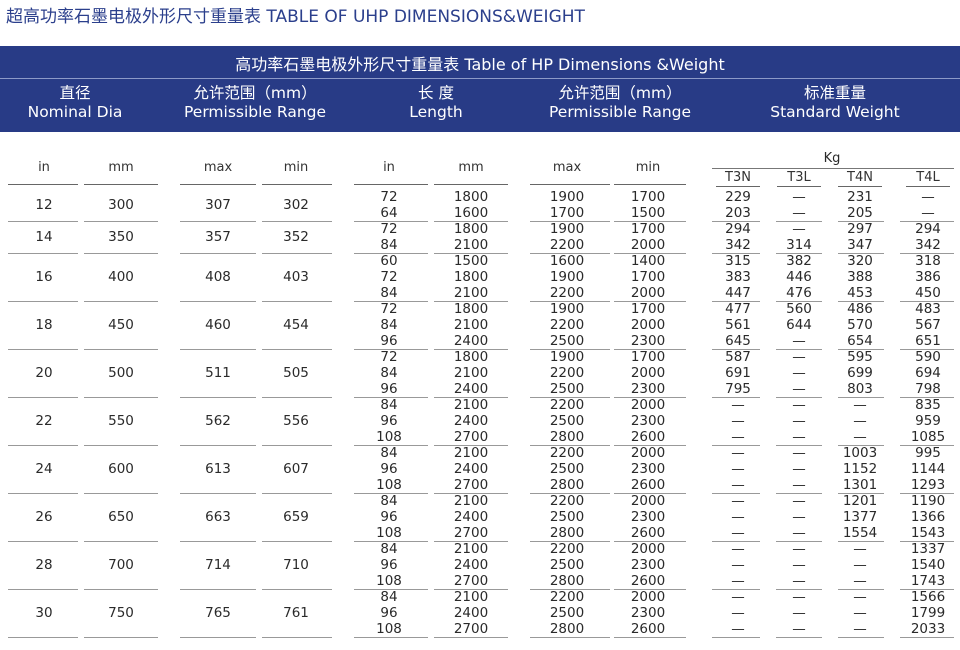 The height and width of the screenshot is (650, 960). I want to click on group-min: 556, so click(296, 421).